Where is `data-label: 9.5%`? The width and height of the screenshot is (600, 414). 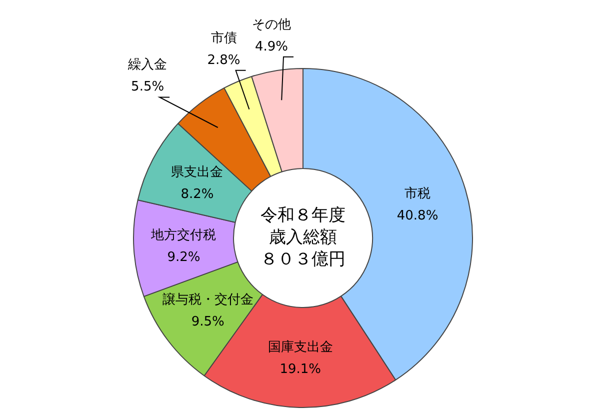
data-label: 9.5% is located at coordinates (207, 322).